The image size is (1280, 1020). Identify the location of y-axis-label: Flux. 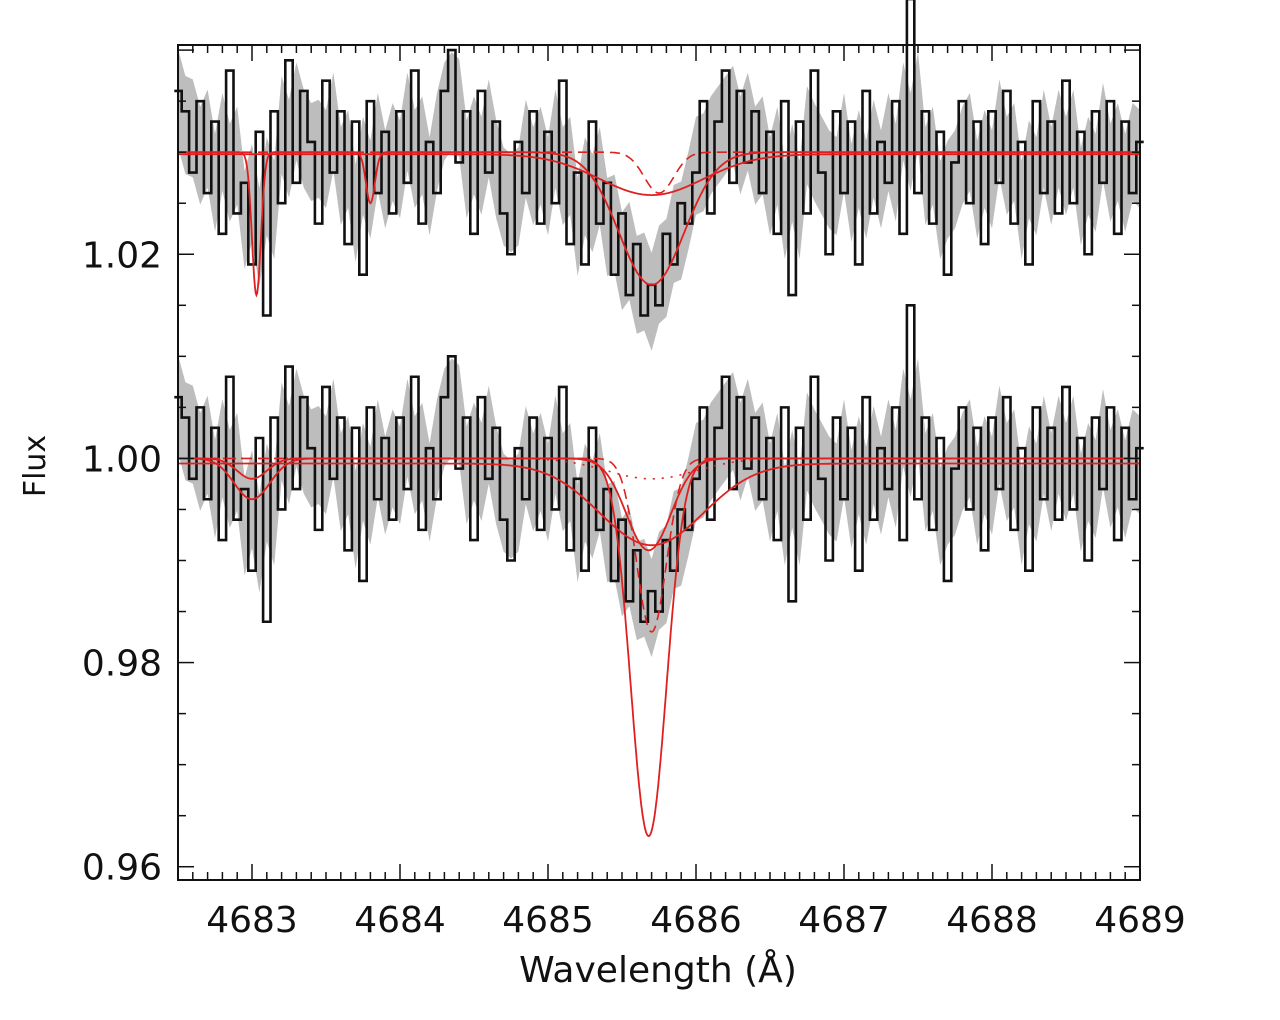
(35, 466).